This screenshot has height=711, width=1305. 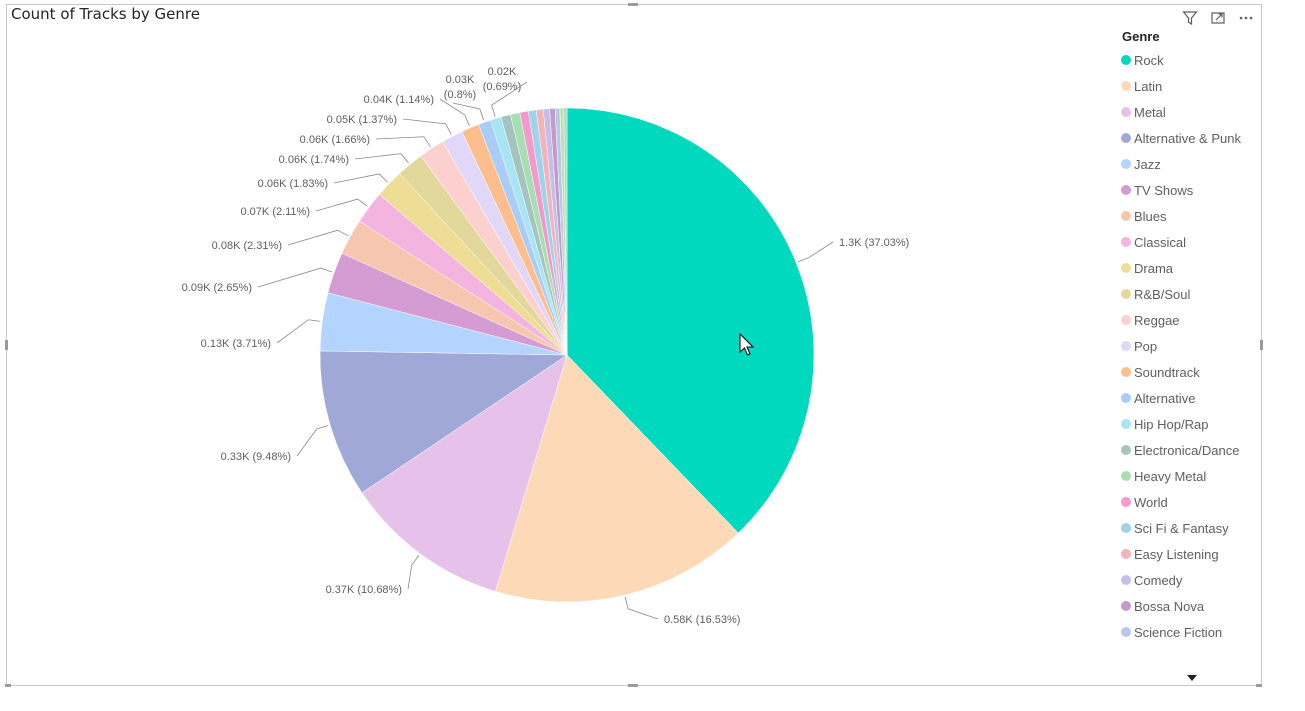 What do you see at coordinates (1191, 372) in the screenshot?
I see `legend-item-soundtrack: Soundtrack` at bounding box center [1191, 372].